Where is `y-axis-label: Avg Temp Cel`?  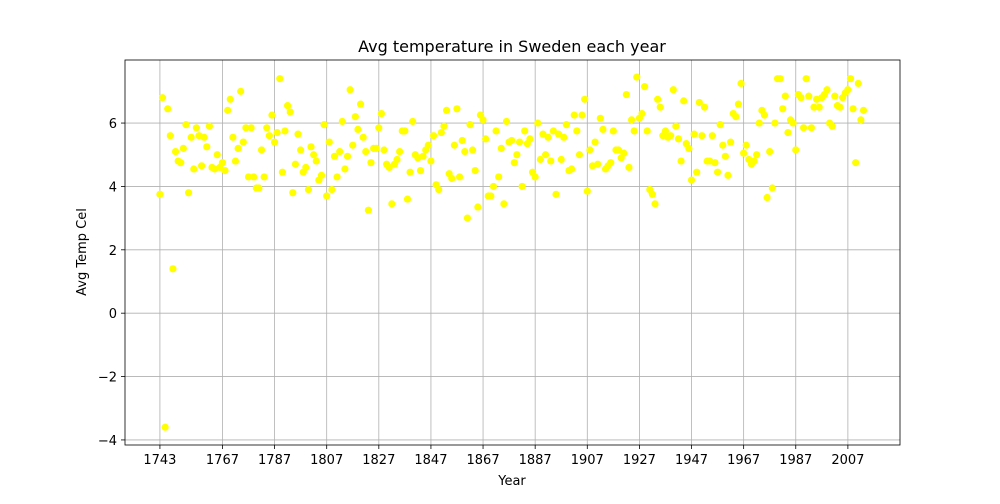 y-axis-label: Avg Temp Cel is located at coordinates (82, 252).